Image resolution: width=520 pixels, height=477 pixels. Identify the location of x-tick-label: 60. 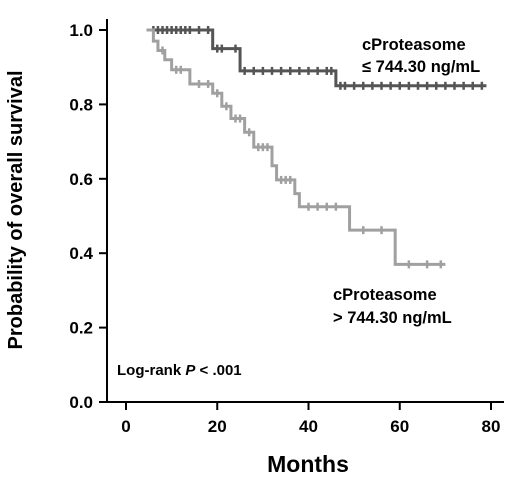
(399, 426).